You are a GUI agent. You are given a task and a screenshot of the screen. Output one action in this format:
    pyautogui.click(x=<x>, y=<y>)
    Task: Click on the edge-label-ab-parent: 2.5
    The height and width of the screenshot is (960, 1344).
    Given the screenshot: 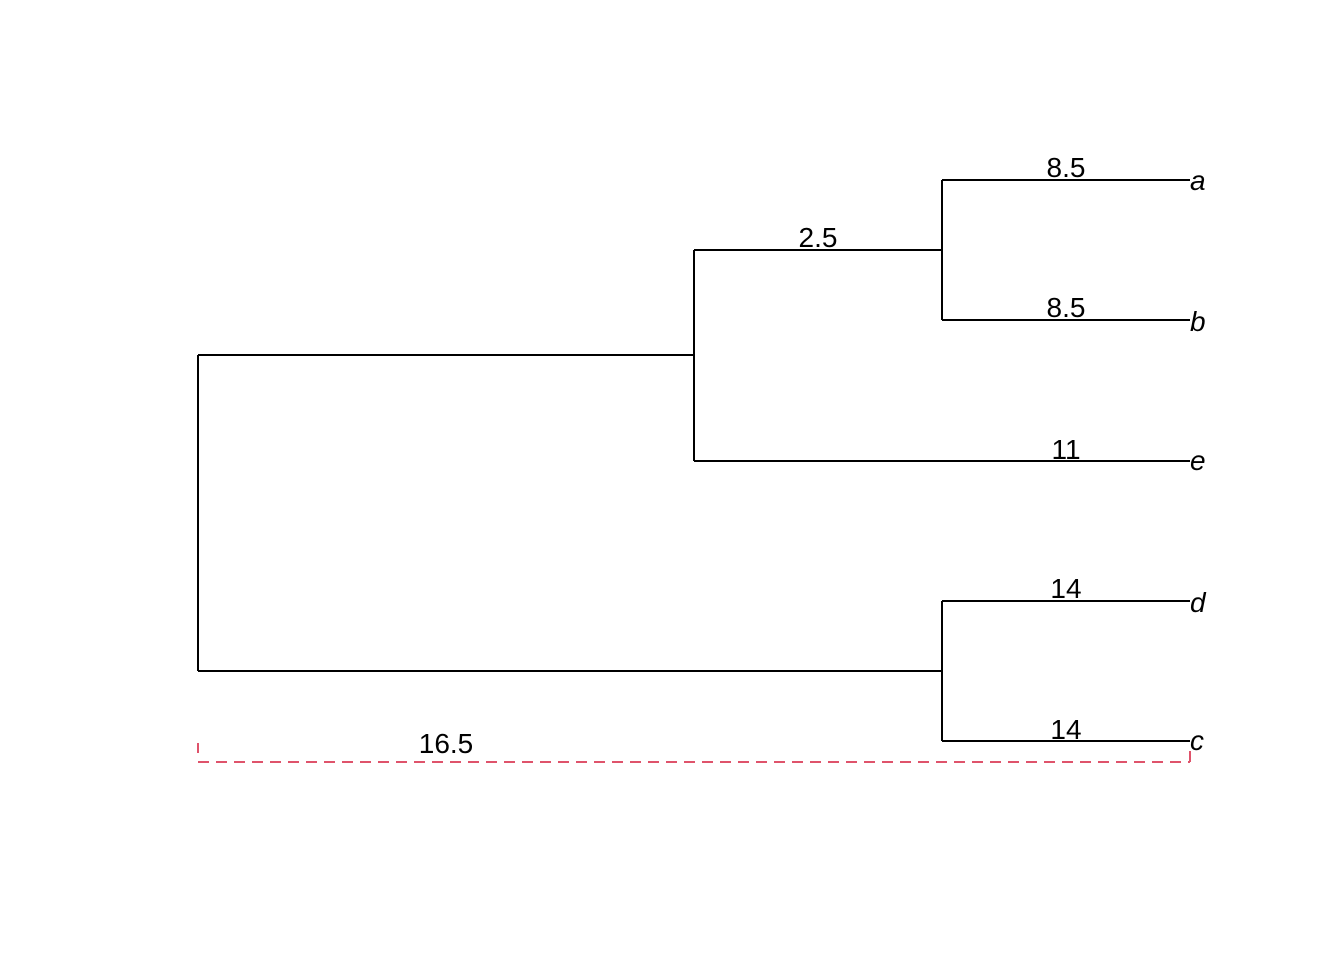 What is the action you would take?
    pyautogui.click(x=818, y=237)
    